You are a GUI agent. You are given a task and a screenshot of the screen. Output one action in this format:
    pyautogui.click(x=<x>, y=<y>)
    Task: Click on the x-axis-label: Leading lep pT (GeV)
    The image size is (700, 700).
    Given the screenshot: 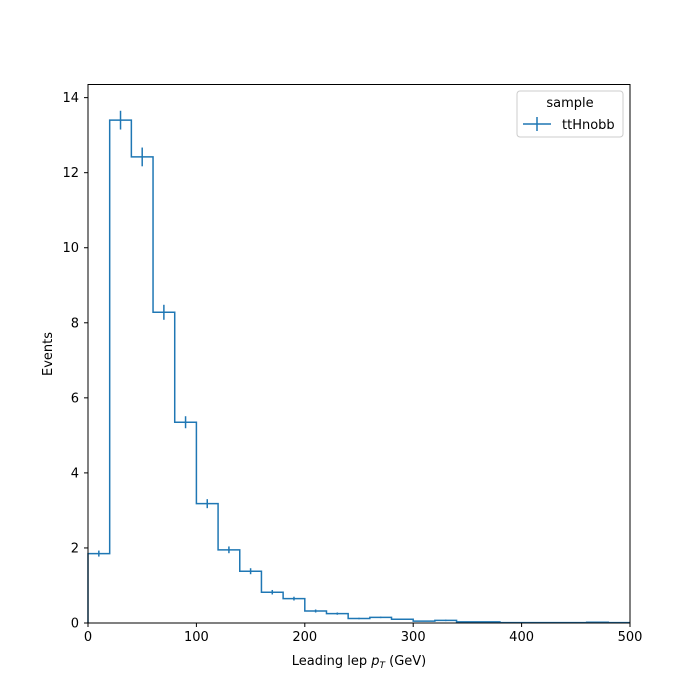 What is the action you would take?
    pyautogui.click(x=359, y=662)
    